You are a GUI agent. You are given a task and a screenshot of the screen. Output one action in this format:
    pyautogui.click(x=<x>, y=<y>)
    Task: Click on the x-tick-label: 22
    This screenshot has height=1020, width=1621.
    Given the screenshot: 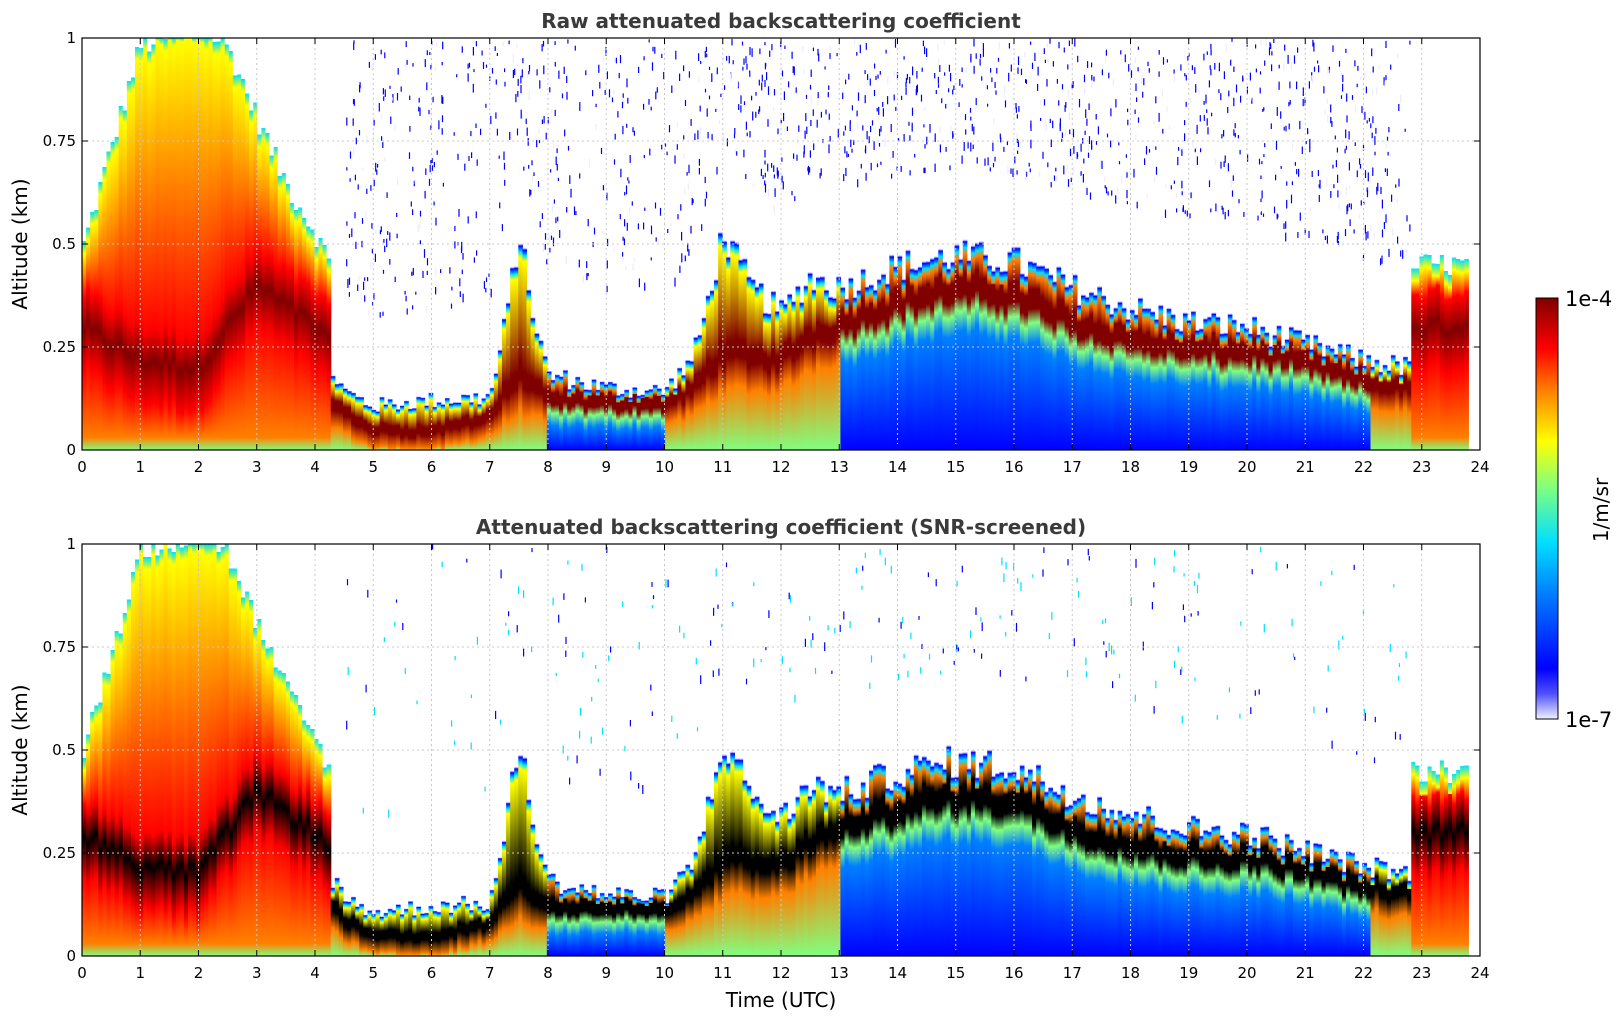 What is the action you would take?
    pyautogui.click(x=1363, y=973)
    